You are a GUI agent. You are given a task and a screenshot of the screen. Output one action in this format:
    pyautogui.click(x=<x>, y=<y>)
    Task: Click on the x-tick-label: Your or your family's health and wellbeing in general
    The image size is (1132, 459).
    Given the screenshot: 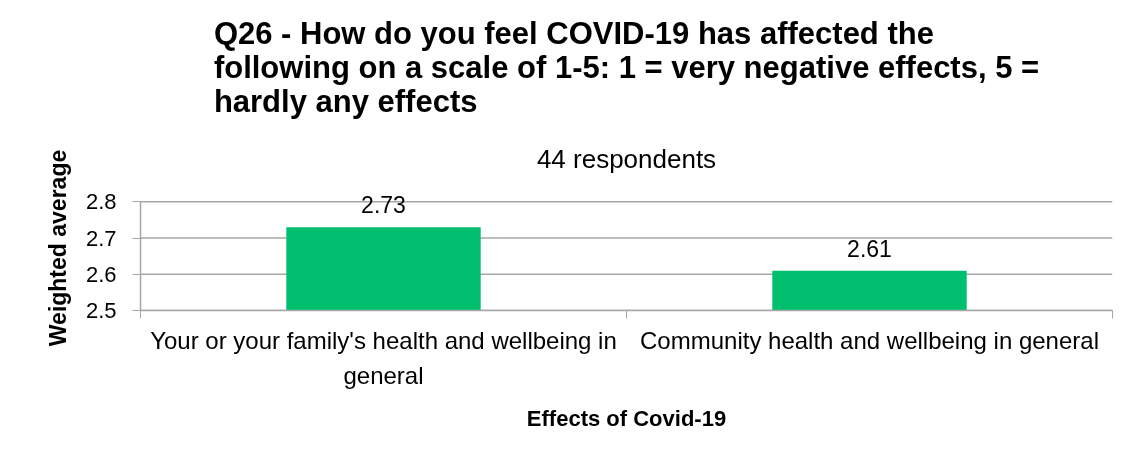 What is the action you would take?
    pyautogui.click(x=383, y=357)
    